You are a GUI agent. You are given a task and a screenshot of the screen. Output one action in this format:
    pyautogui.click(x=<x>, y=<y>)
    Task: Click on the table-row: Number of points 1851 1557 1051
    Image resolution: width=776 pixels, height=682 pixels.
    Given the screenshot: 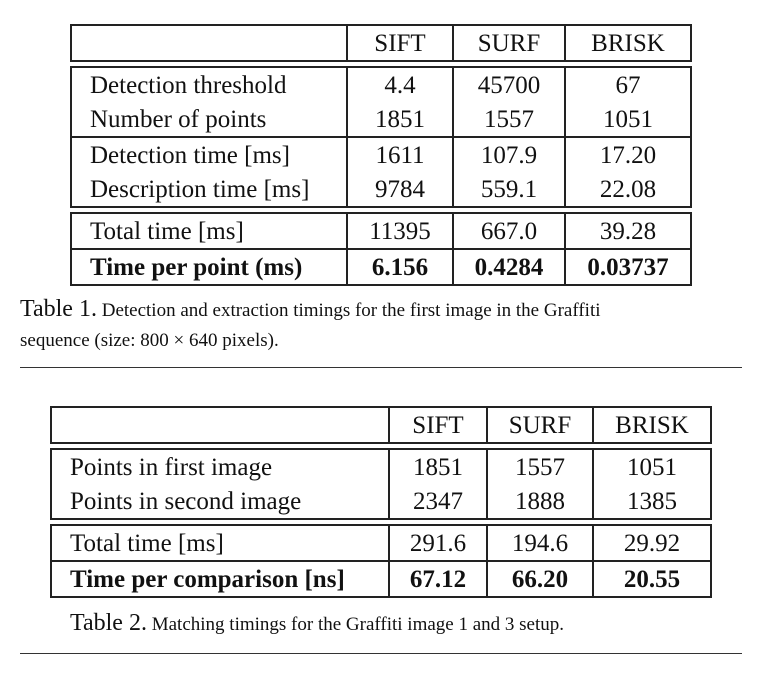 What is the action you would take?
    pyautogui.click(x=381, y=120)
    